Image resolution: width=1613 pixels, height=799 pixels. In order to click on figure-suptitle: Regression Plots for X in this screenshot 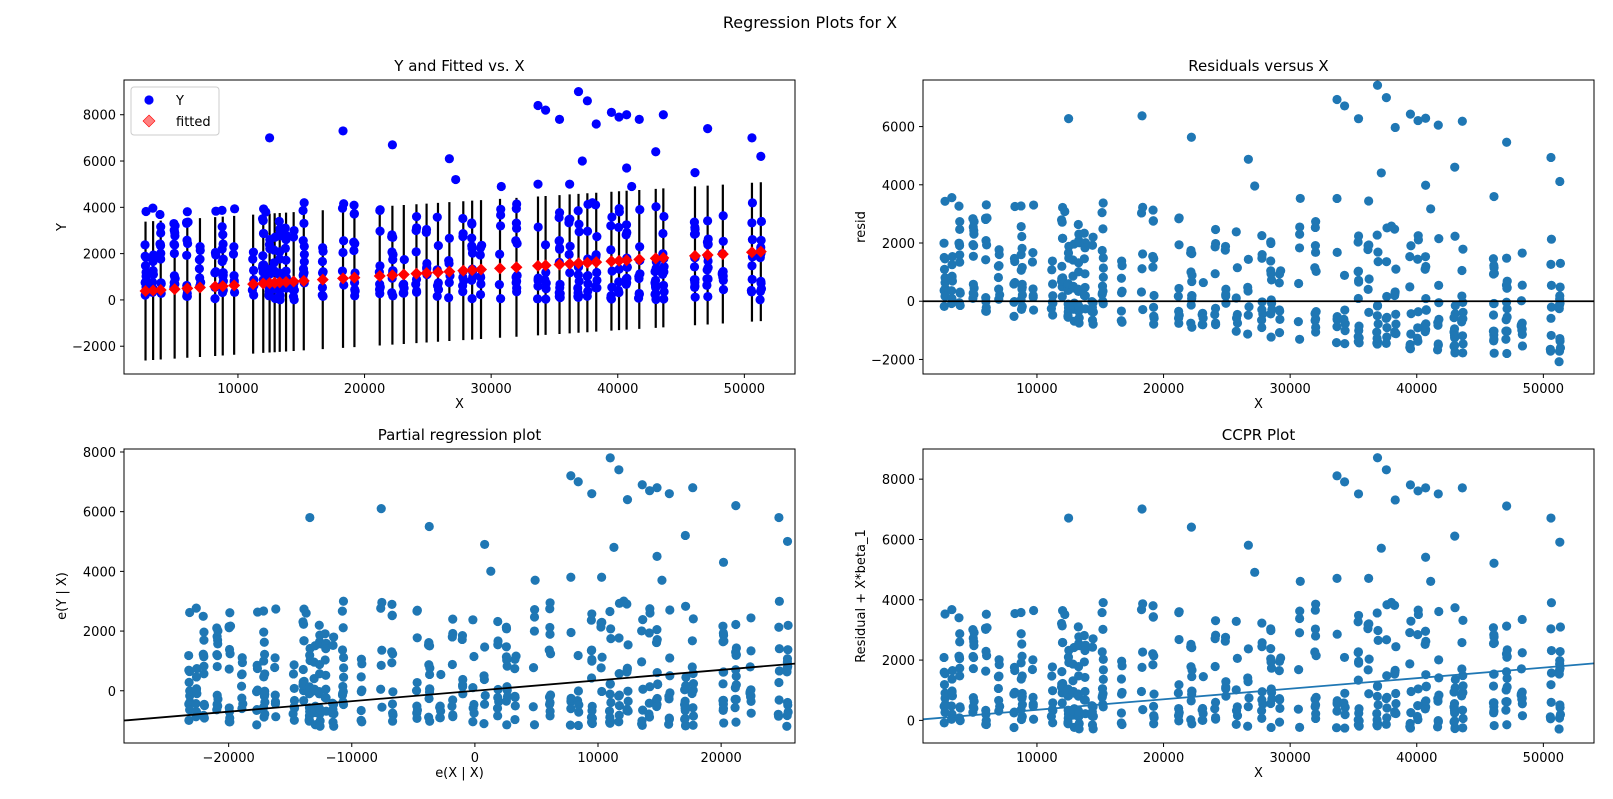, I will do `click(810, 22)`.